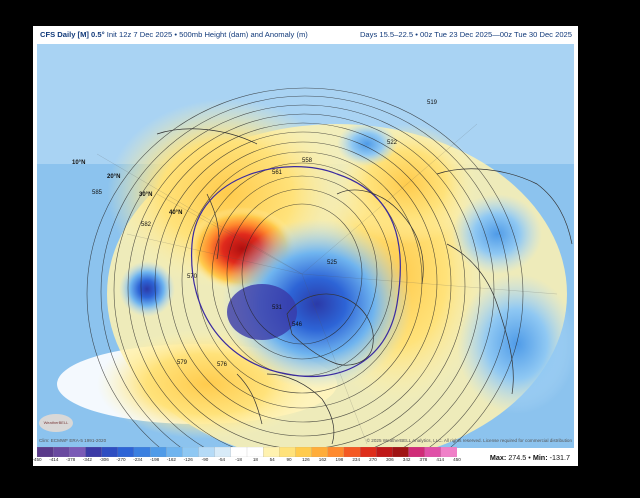 The height and width of the screenshot is (498, 640). I want to click on colorbar-tick-label: 378, so click(423, 459).